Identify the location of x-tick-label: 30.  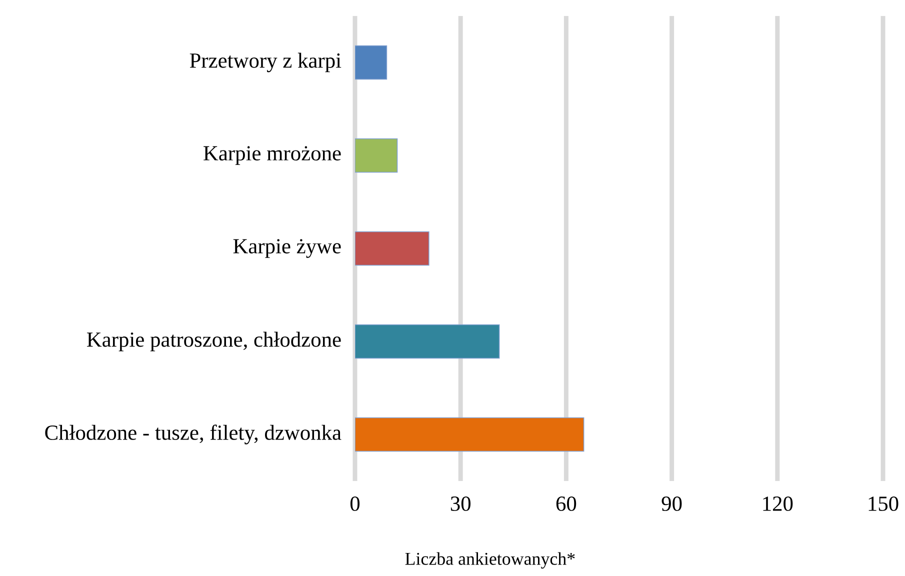
(460, 503).